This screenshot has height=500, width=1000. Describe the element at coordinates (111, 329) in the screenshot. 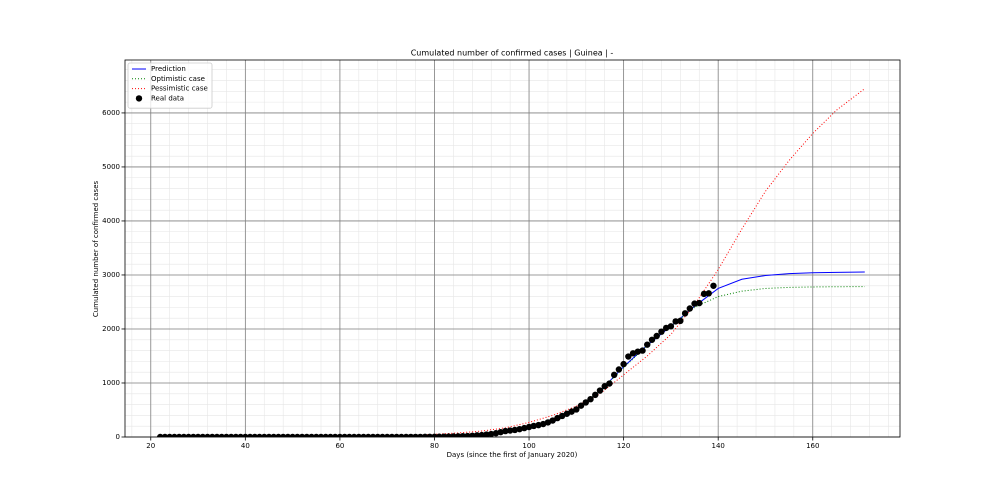

I see `y-tick-label: 2000` at that location.